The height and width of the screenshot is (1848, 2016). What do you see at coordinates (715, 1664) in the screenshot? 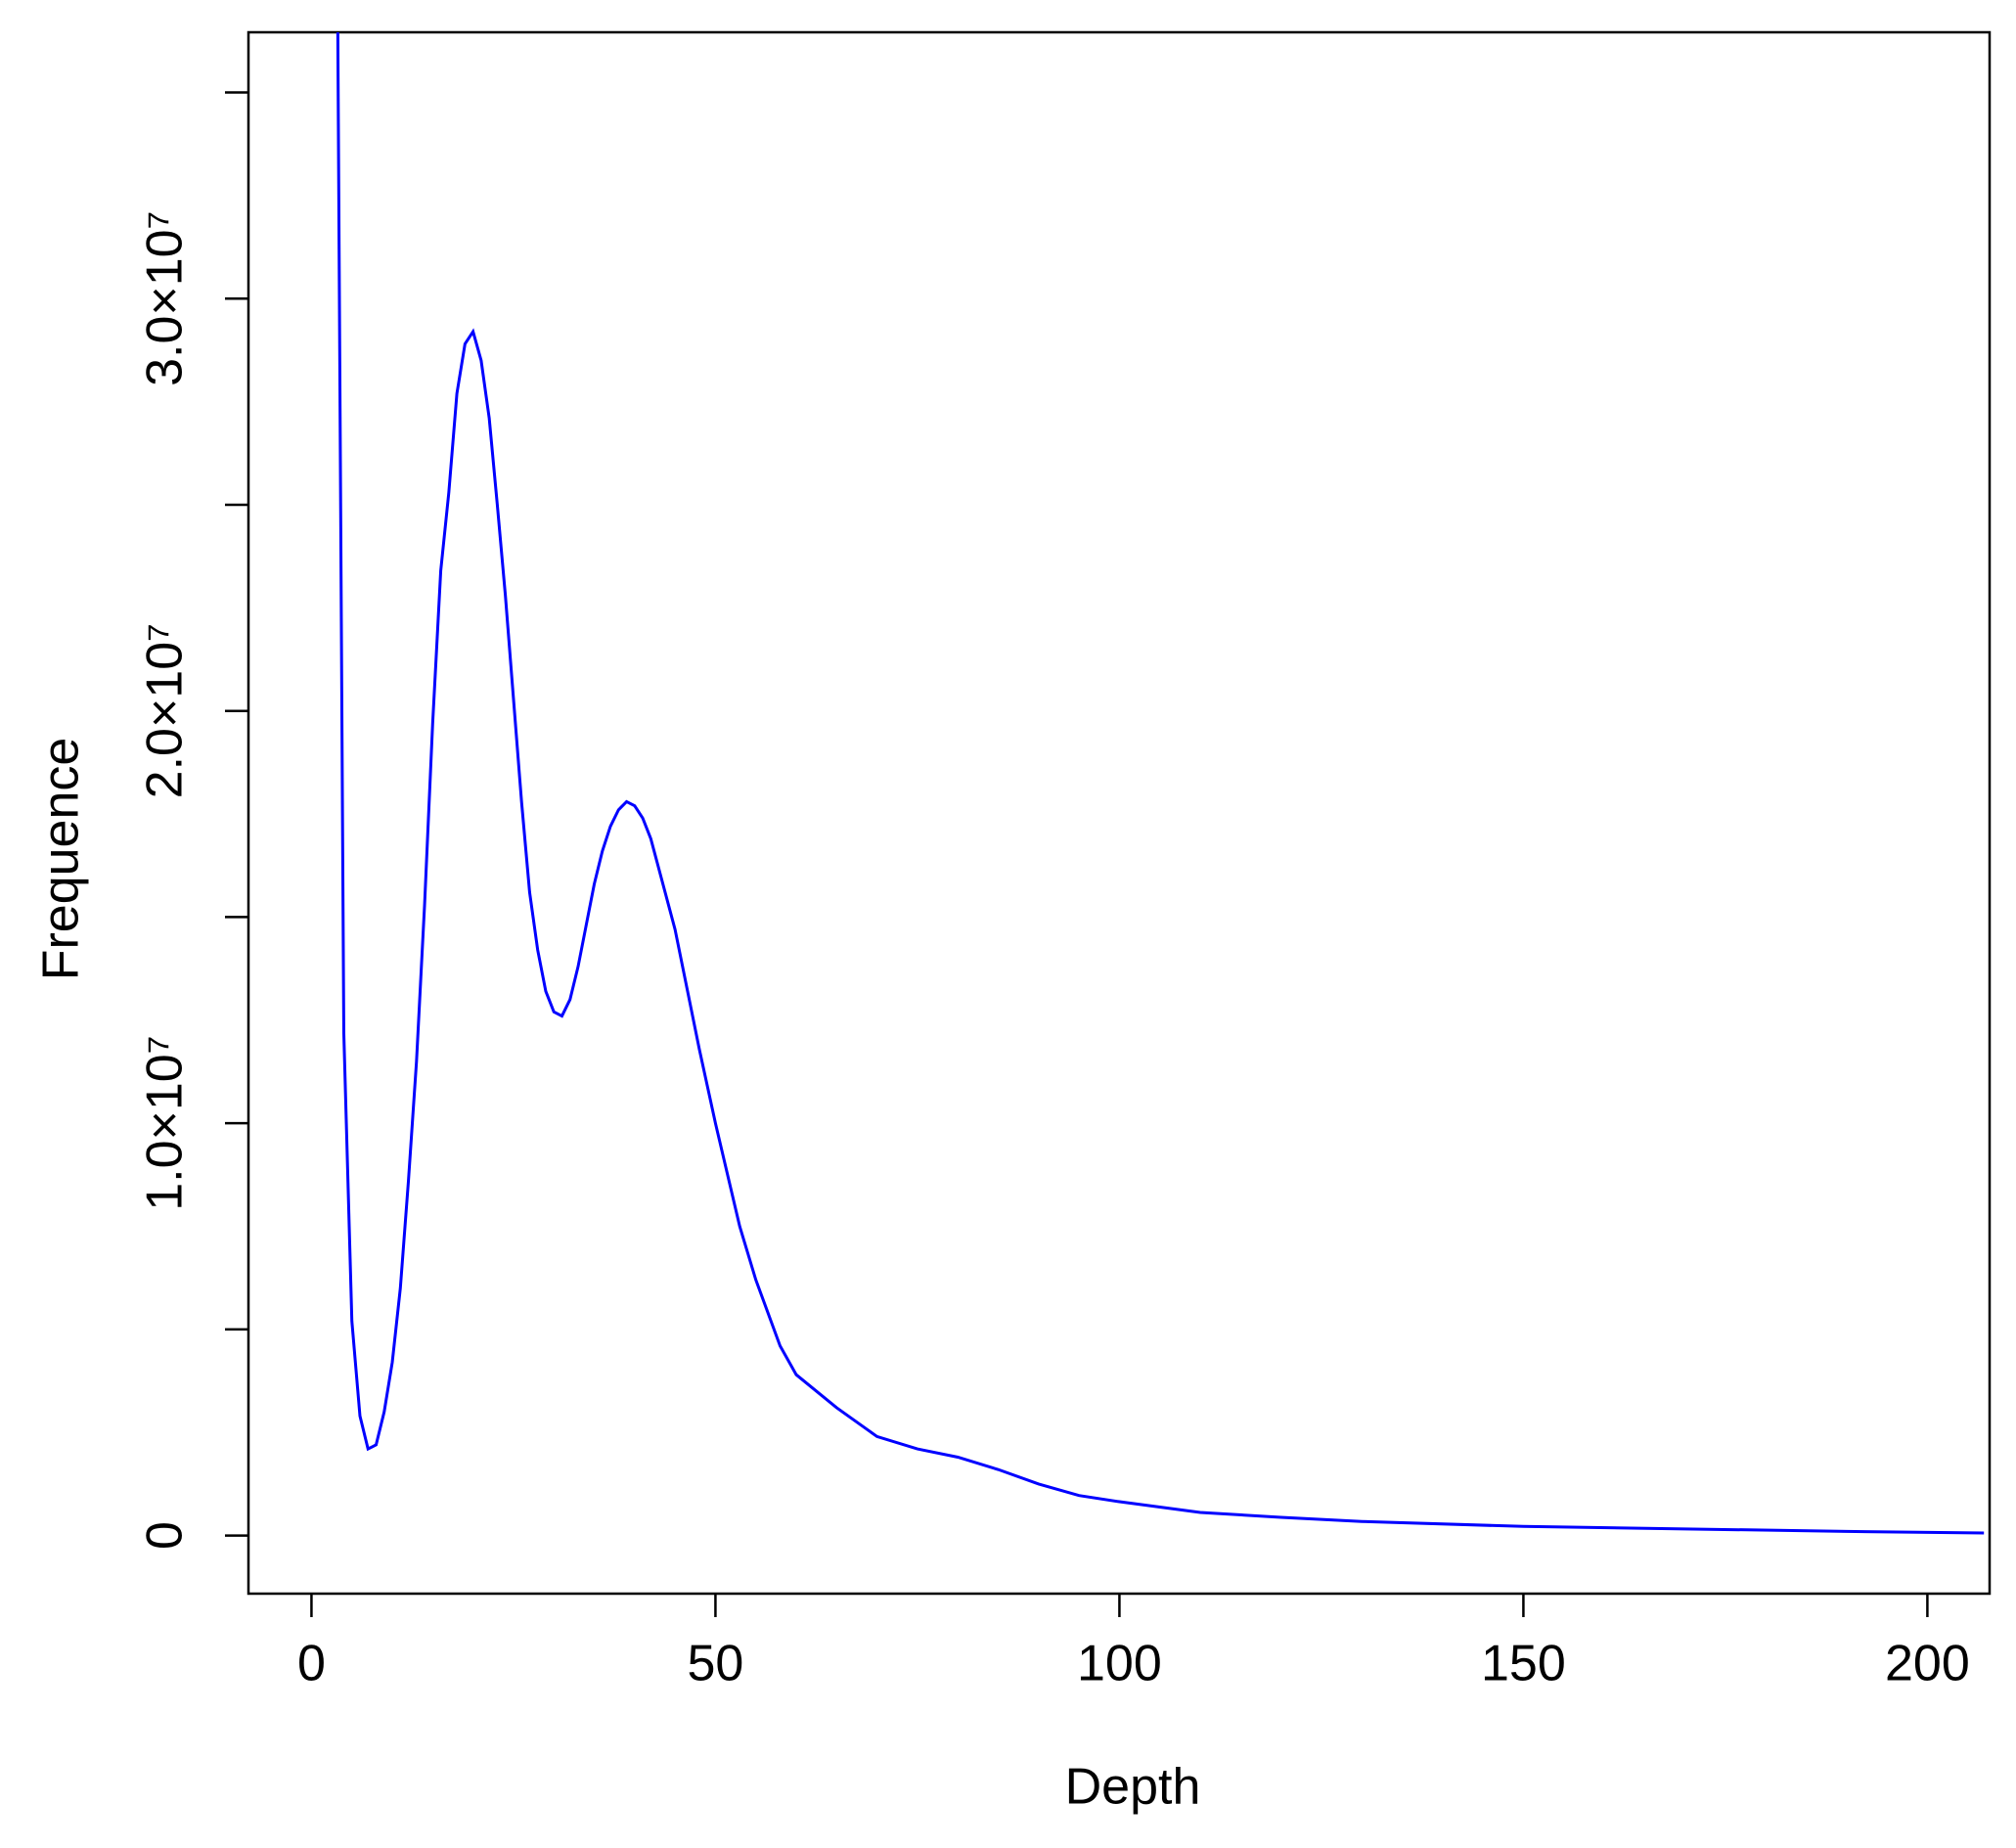
I see `x-tick-label: 50` at bounding box center [715, 1664].